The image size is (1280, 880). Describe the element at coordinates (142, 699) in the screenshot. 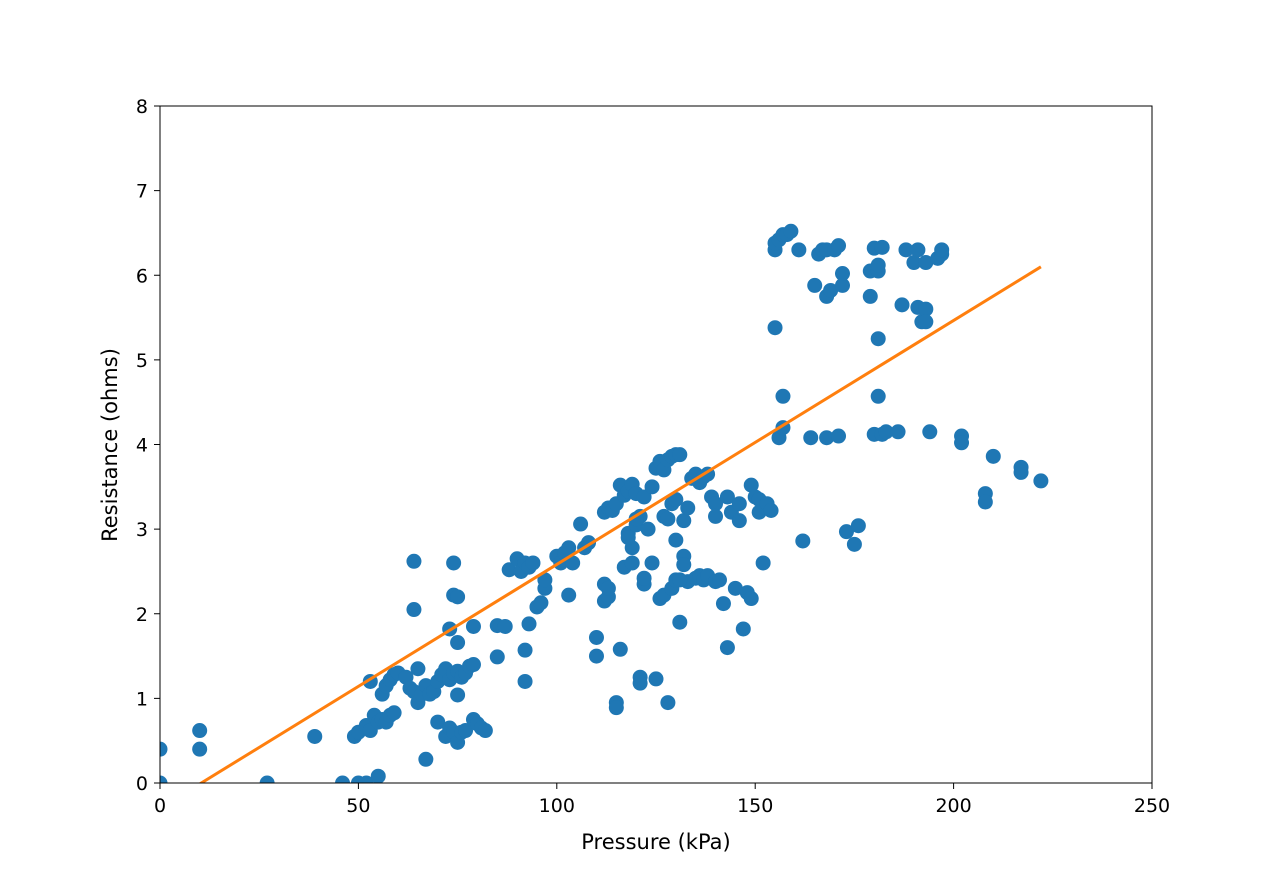

I see `y-tick-label: 1` at that location.